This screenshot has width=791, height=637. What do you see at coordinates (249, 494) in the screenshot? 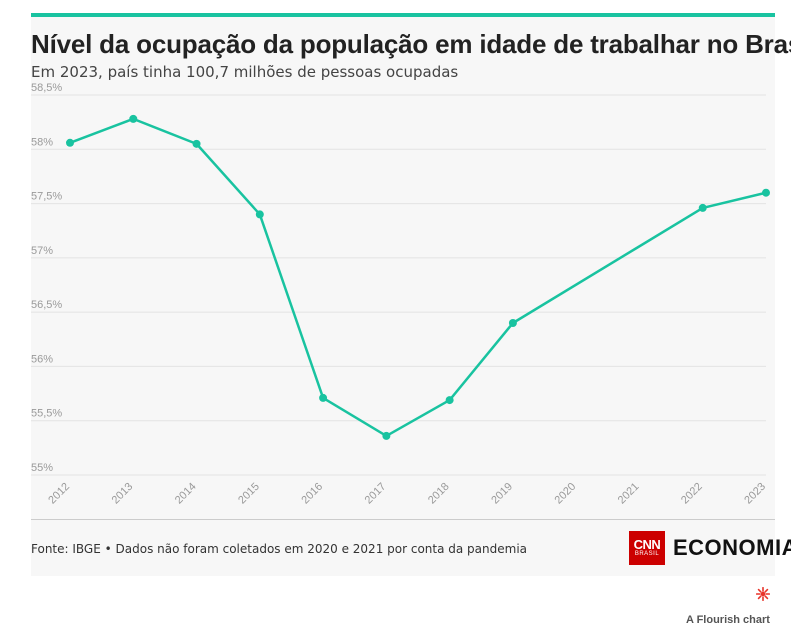
I see `x-tick-label: 2015` at bounding box center [249, 494].